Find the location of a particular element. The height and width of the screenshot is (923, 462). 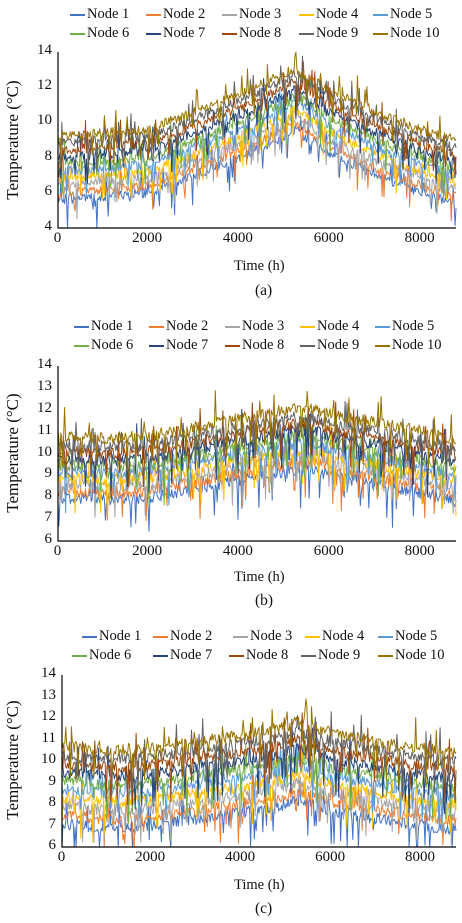

legend-item: Node 9 is located at coordinates (329, 345).